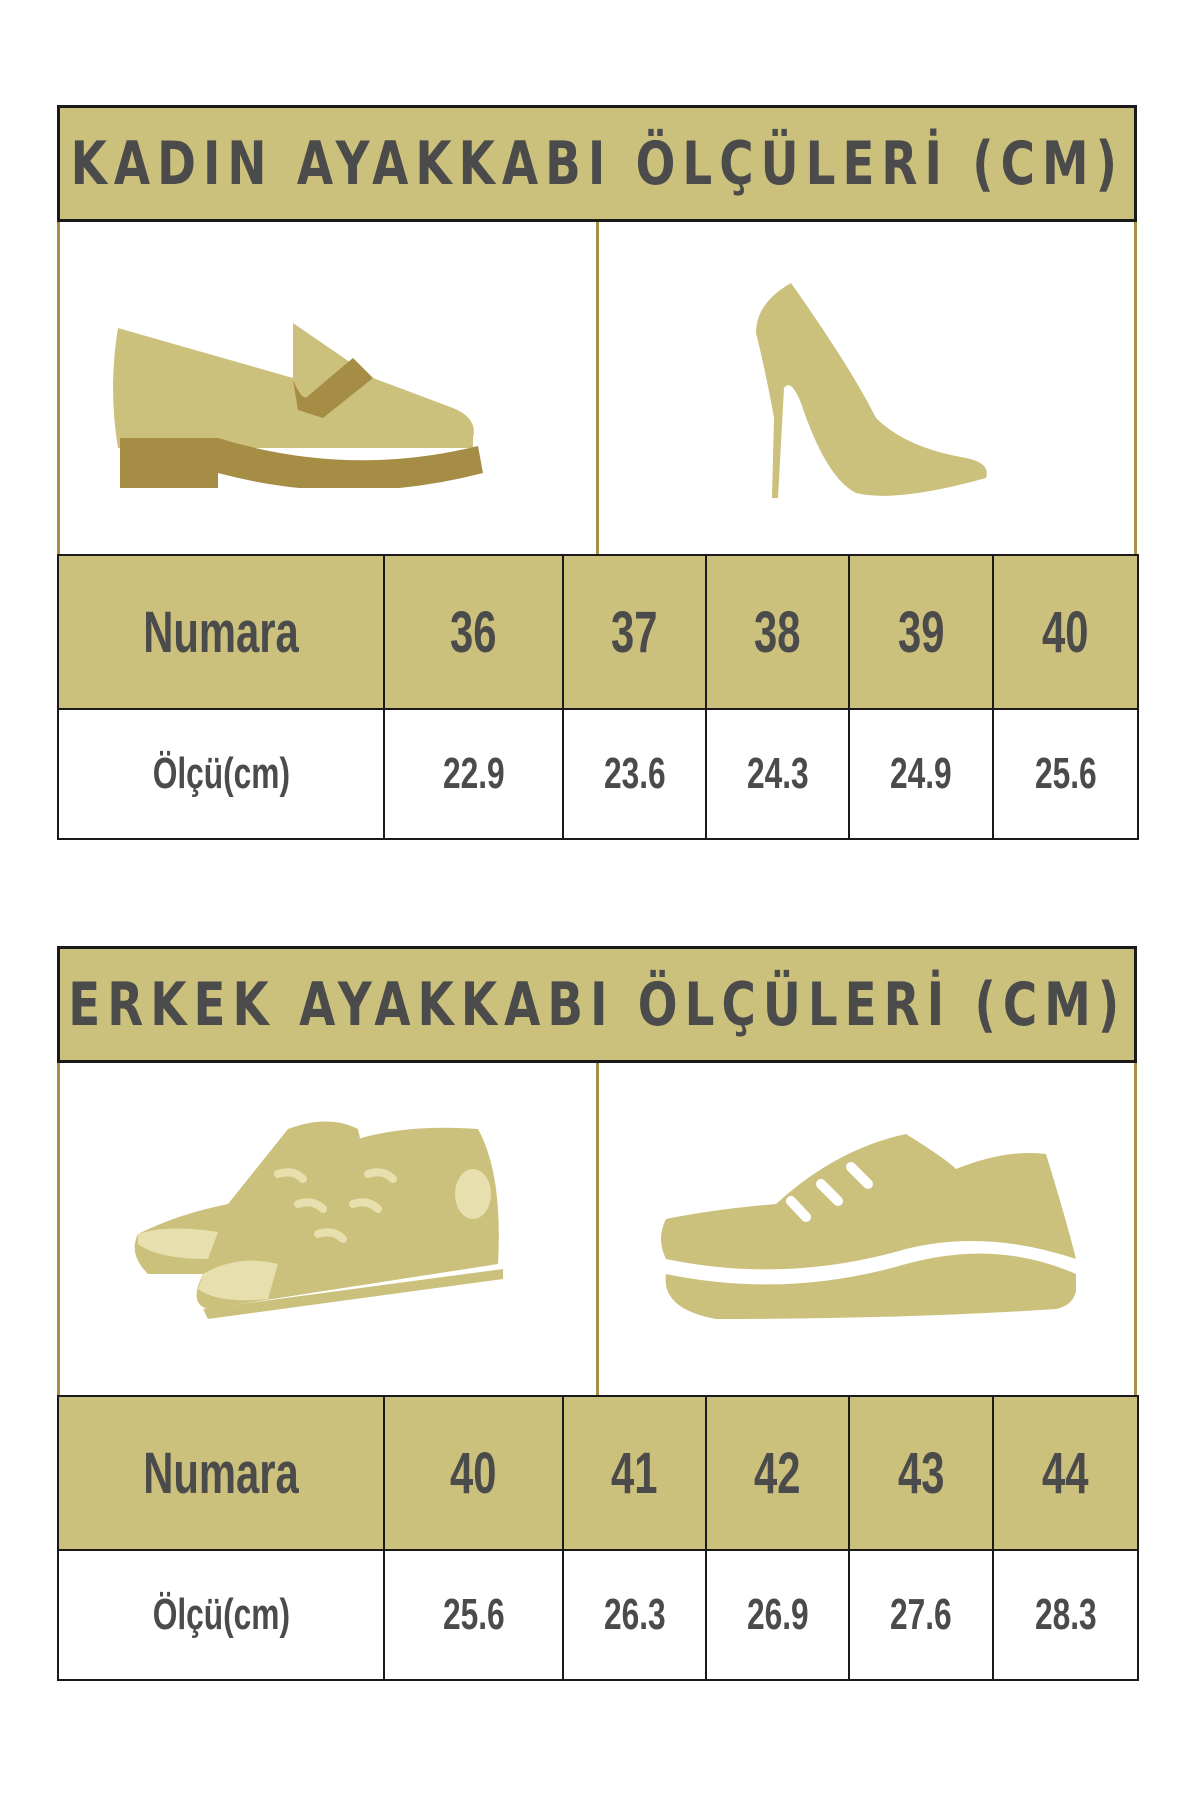 The width and height of the screenshot is (1200, 1800). I want to click on measure-cell: 26.3, so click(634, 1615).